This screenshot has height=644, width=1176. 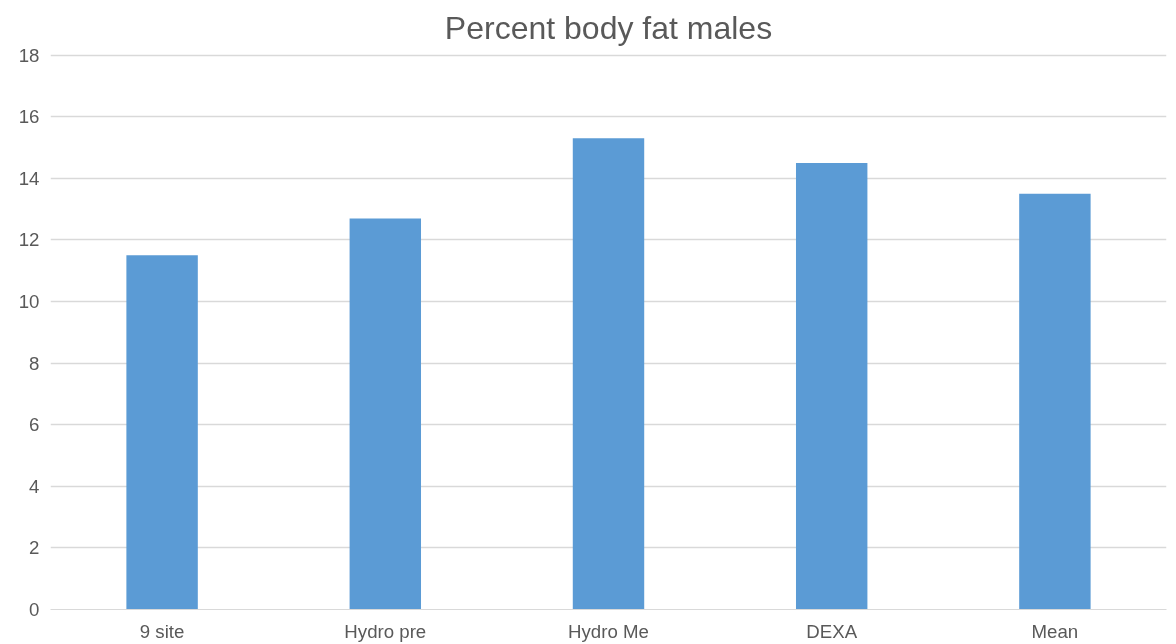 What do you see at coordinates (608, 28) in the screenshot?
I see `chart-title: Percent body fat males` at bounding box center [608, 28].